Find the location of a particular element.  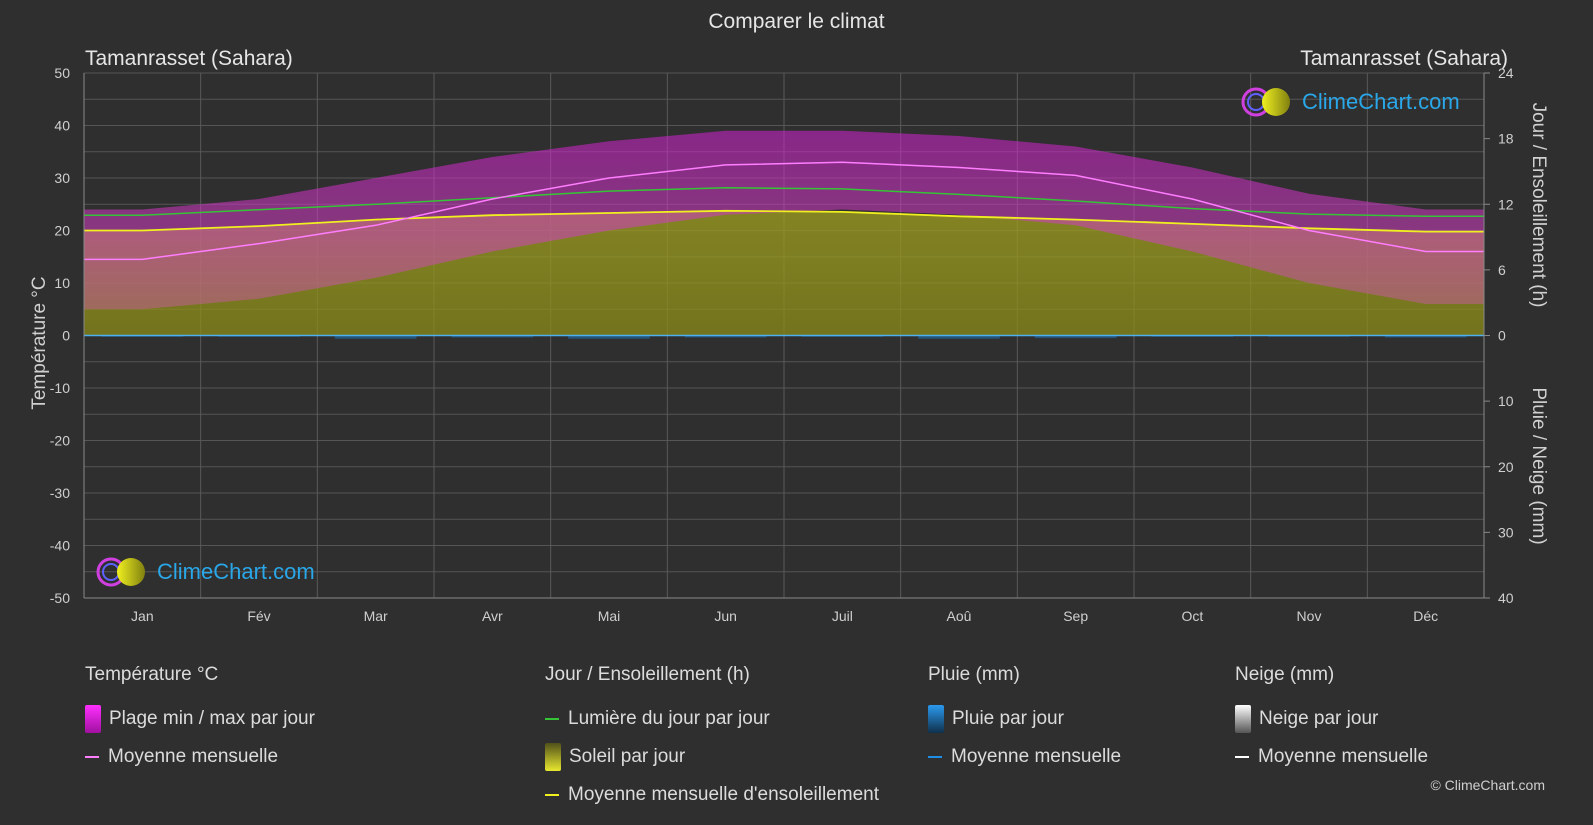

legend-label: Neige par jour is located at coordinates (1319, 718).